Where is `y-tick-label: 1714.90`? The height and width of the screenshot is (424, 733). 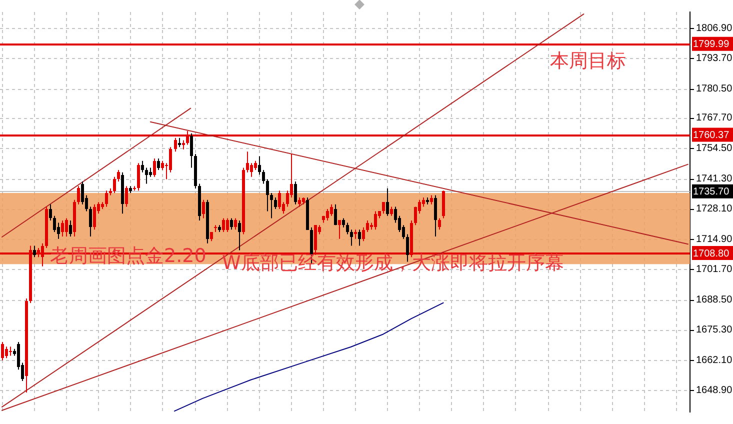 y-tick-label: 1714.90 is located at coordinates (714, 239).